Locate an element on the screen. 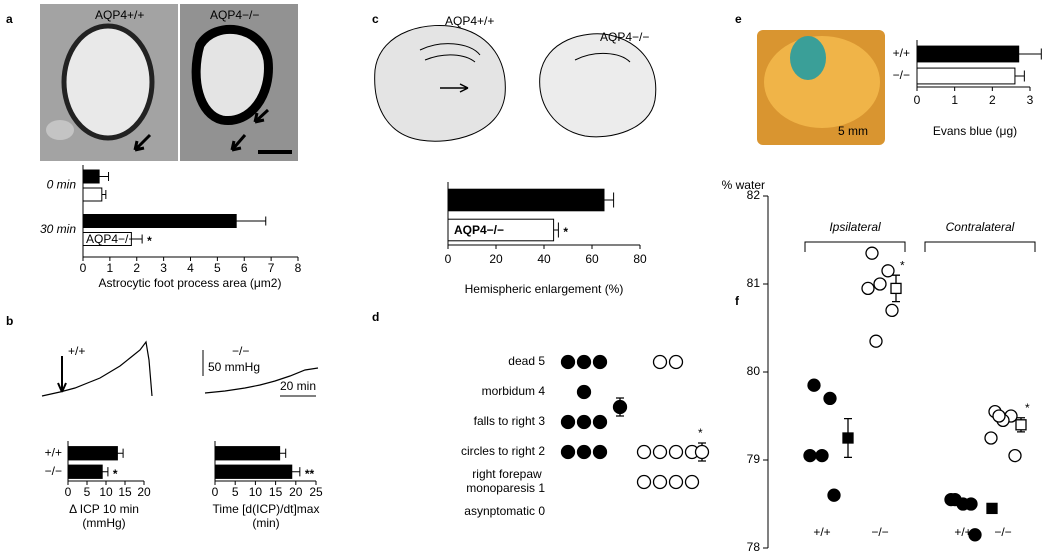 This screenshot has width=1050, height=555. y-tick-label: asynptomatic 0 is located at coordinates (504, 511).